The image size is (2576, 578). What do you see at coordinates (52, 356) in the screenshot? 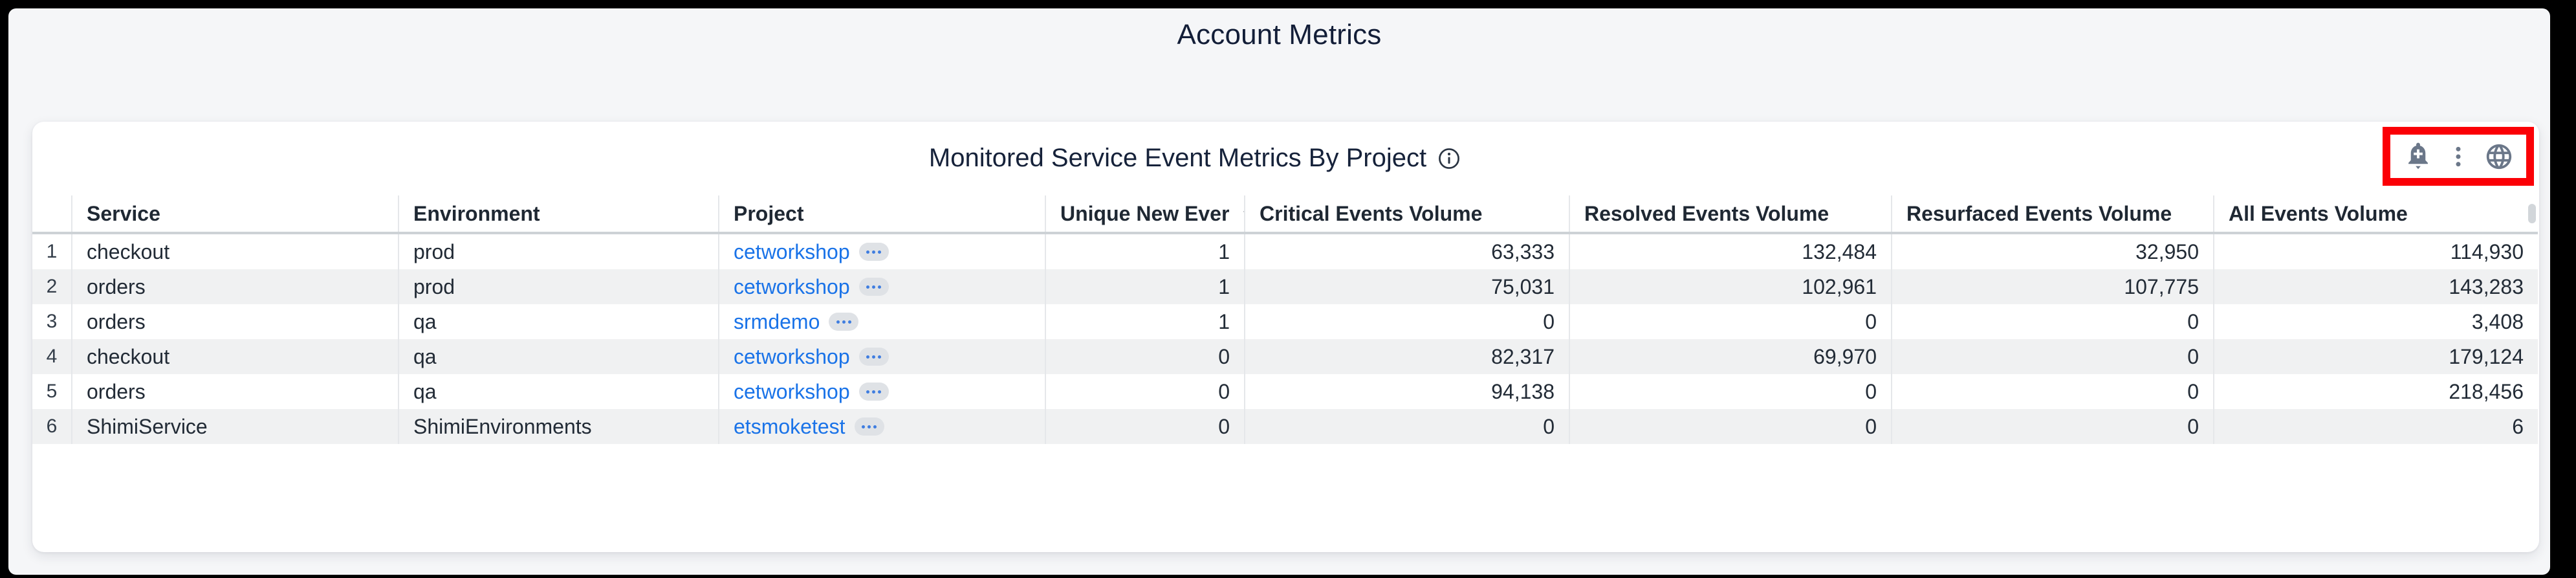
I see `row-number: 4` at bounding box center [52, 356].